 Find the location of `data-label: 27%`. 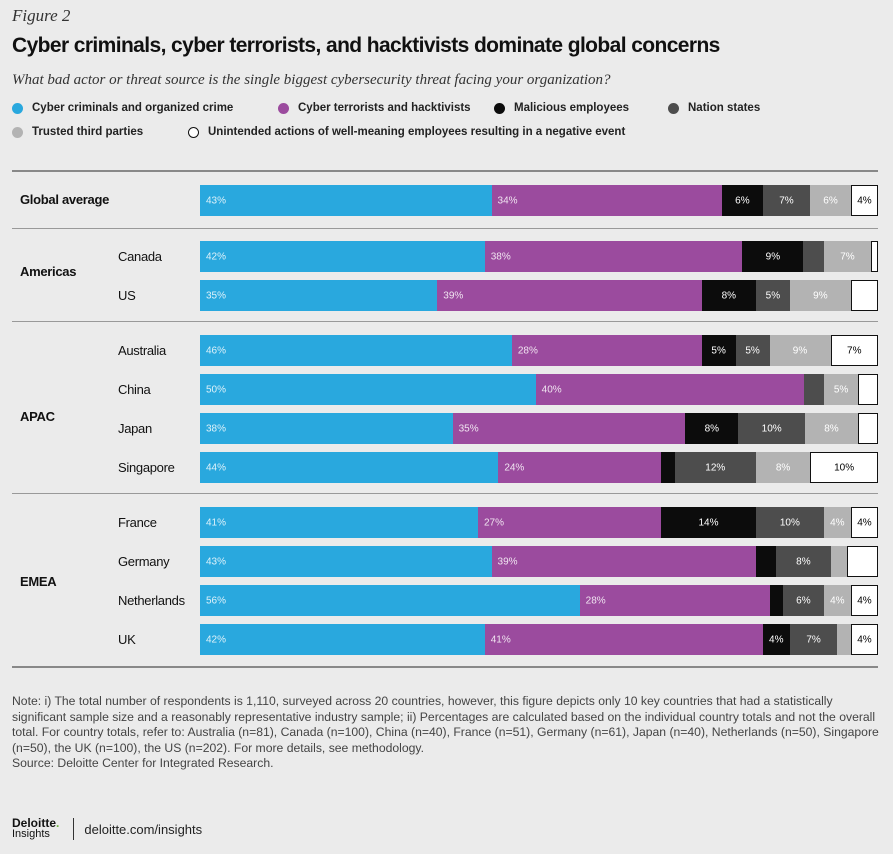

data-label: 27% is located at coordinates (493, 522).